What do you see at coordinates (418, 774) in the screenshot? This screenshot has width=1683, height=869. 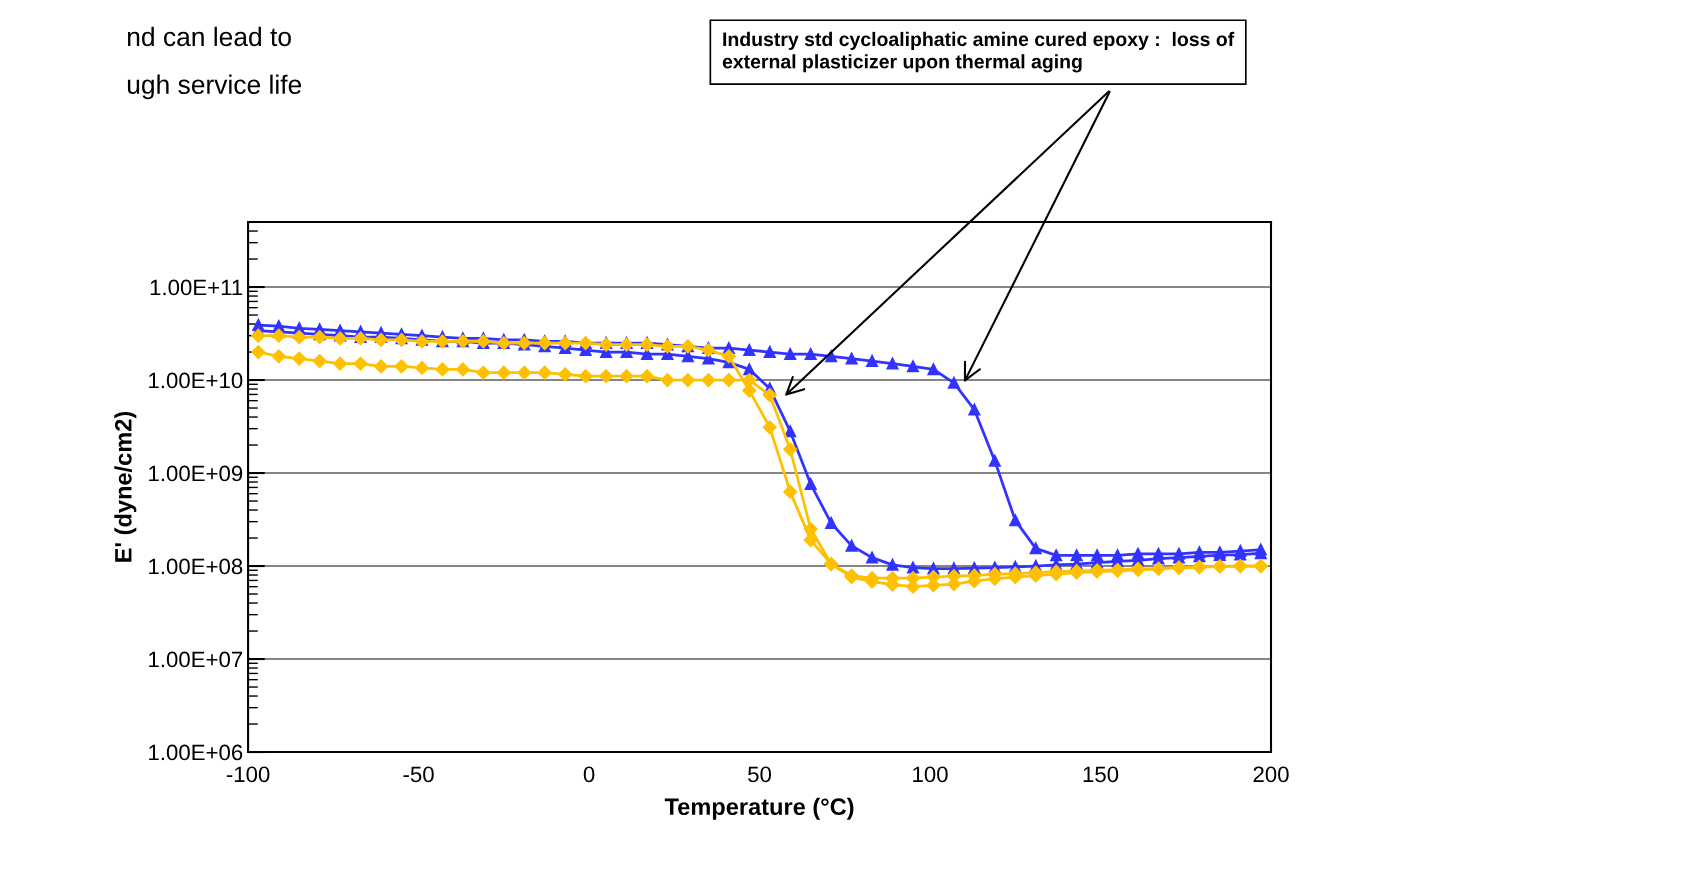 I see `x-tick-label: -50` at bounding box center [418, 774].